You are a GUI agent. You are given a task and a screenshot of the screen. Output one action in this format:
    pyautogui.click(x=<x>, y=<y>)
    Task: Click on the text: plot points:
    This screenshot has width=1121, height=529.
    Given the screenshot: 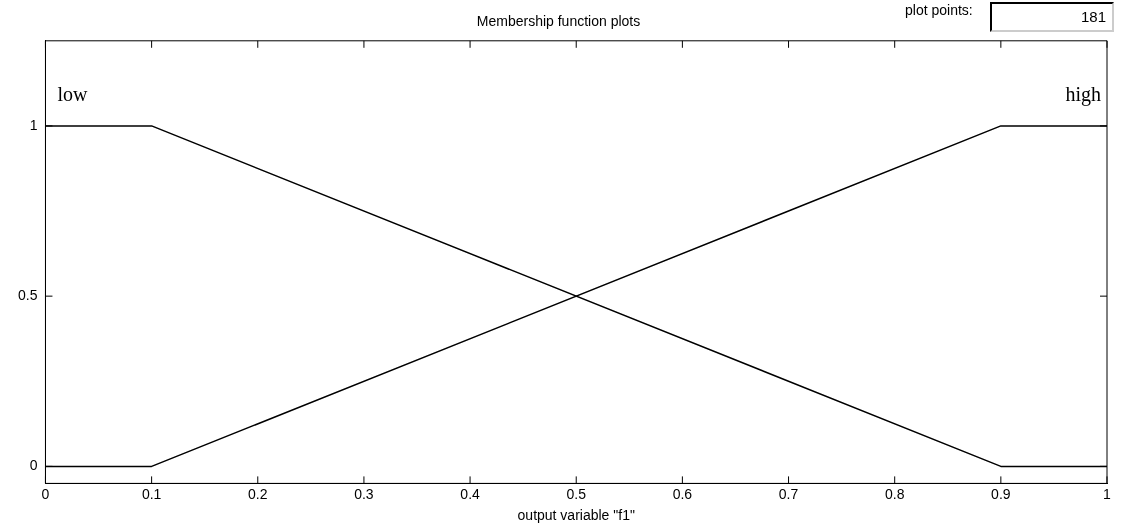 What is the action you would take?
    pyautogui.click(x=939, y=10)
    